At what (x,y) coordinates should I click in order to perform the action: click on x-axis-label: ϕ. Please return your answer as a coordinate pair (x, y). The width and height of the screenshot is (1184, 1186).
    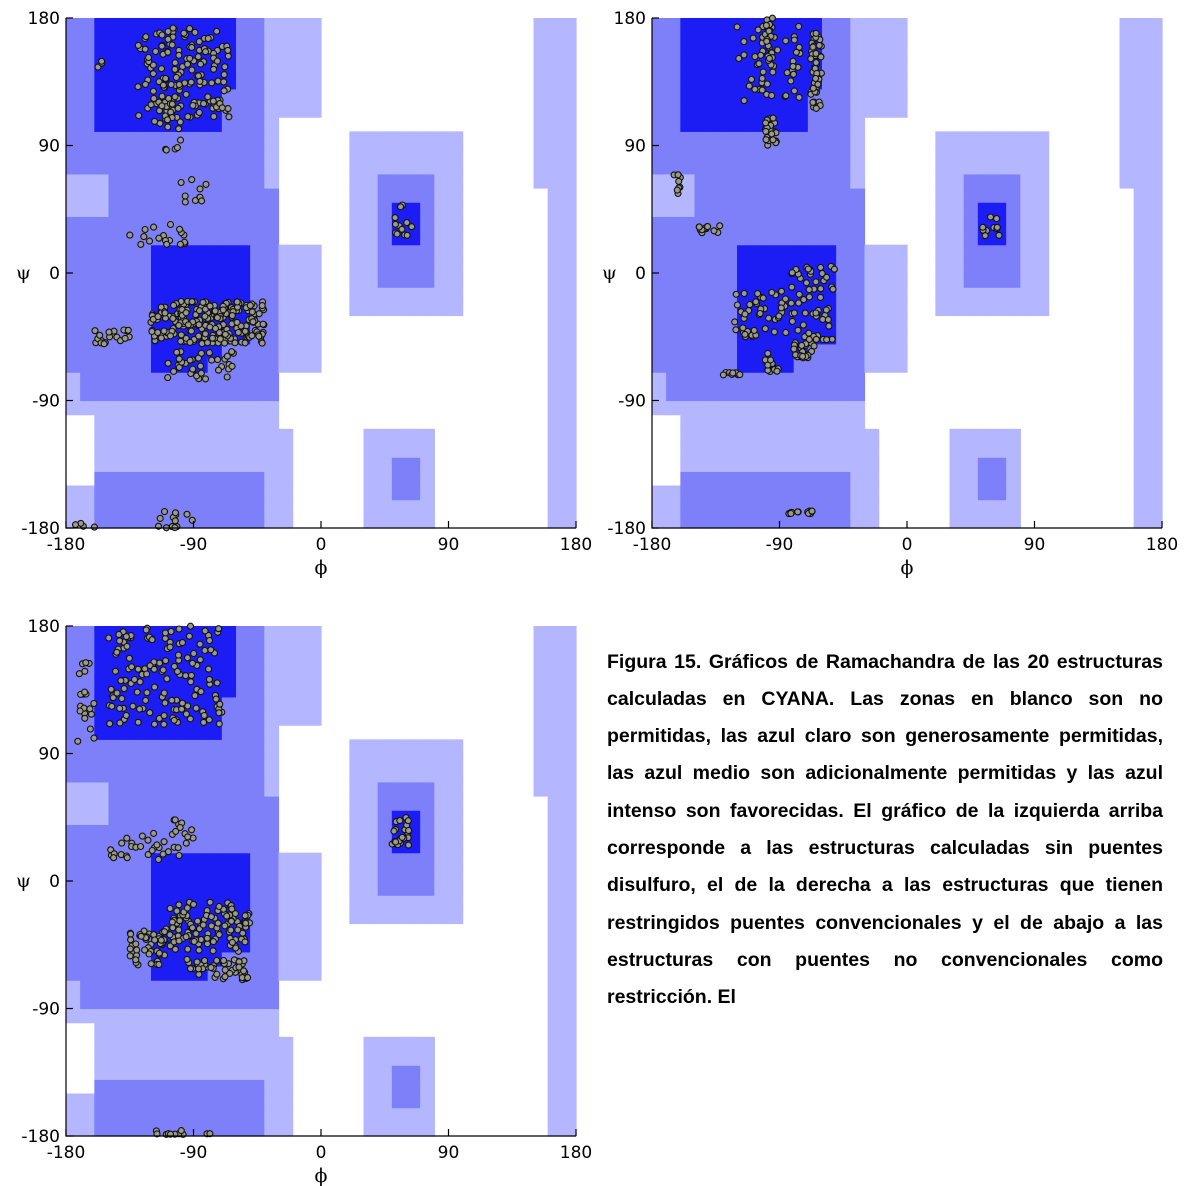
    Looking at the image, I should click on (907, 568).